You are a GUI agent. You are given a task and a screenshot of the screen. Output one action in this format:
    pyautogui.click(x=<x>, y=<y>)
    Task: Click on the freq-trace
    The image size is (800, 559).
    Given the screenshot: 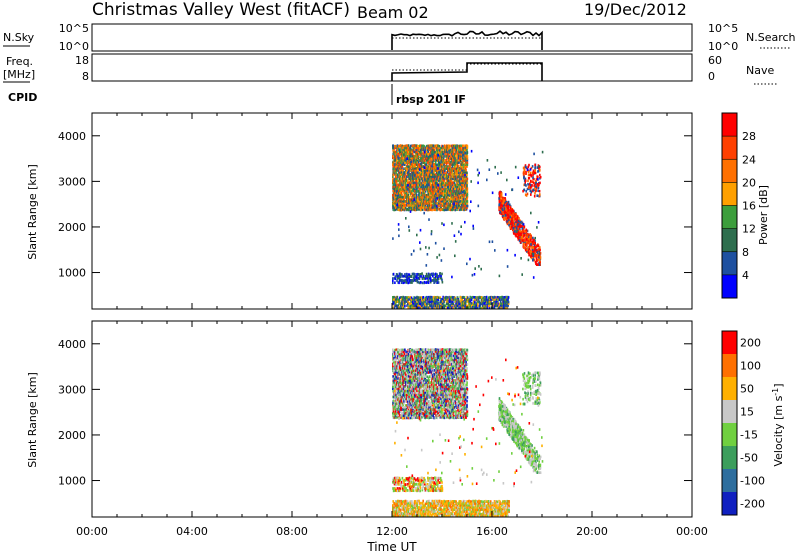 What is the action you would take?
    pyautogui.click(x=467, y=72)
    